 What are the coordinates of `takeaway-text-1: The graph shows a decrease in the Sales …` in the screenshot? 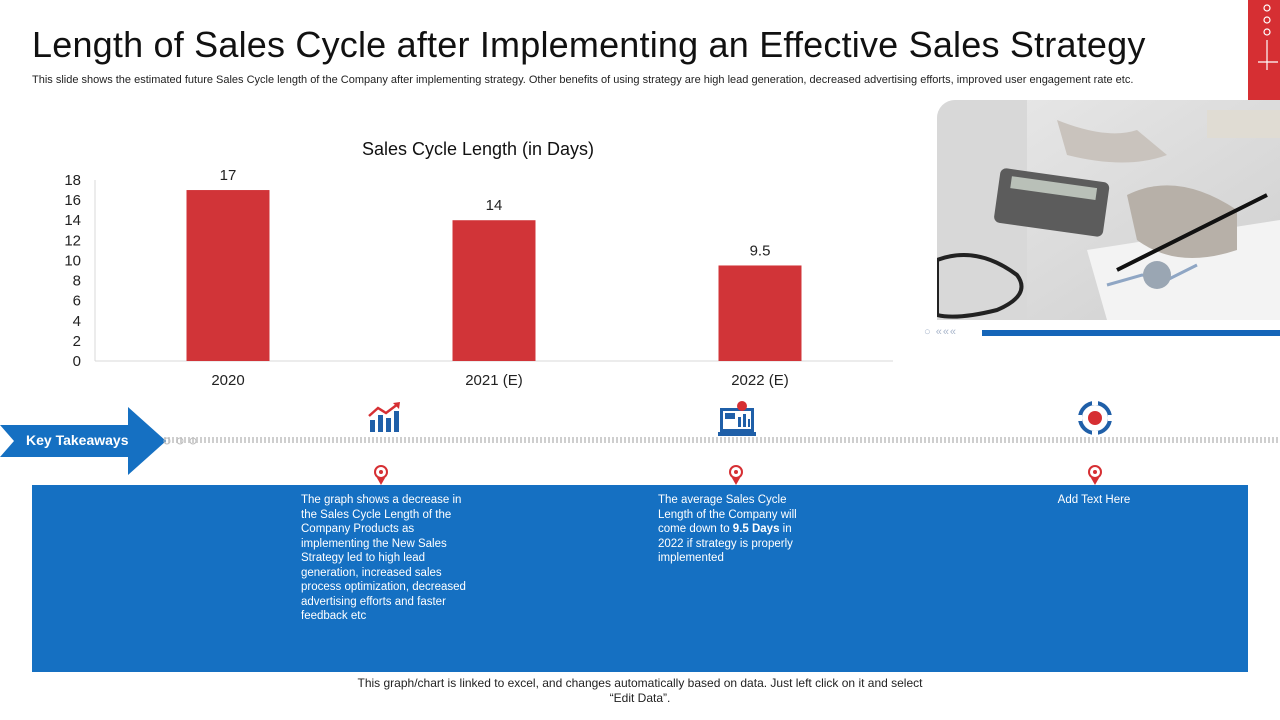 It's located at (383, 558).